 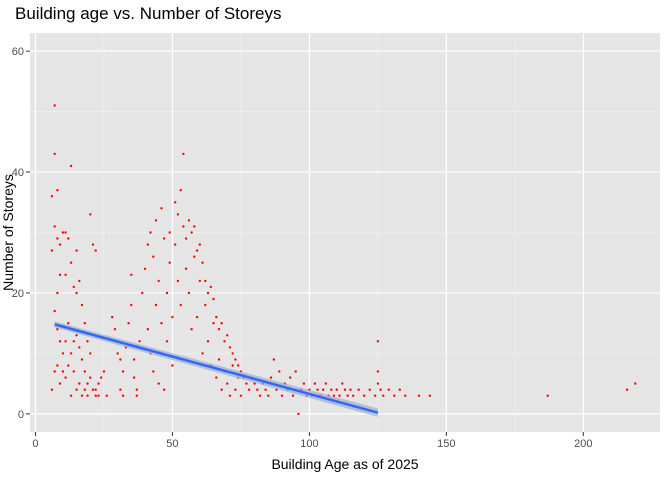 What do you see at coordinates (21, 415) in the screenshot?
I see `y-tick-label: 0` at bounding box center [21, 415].